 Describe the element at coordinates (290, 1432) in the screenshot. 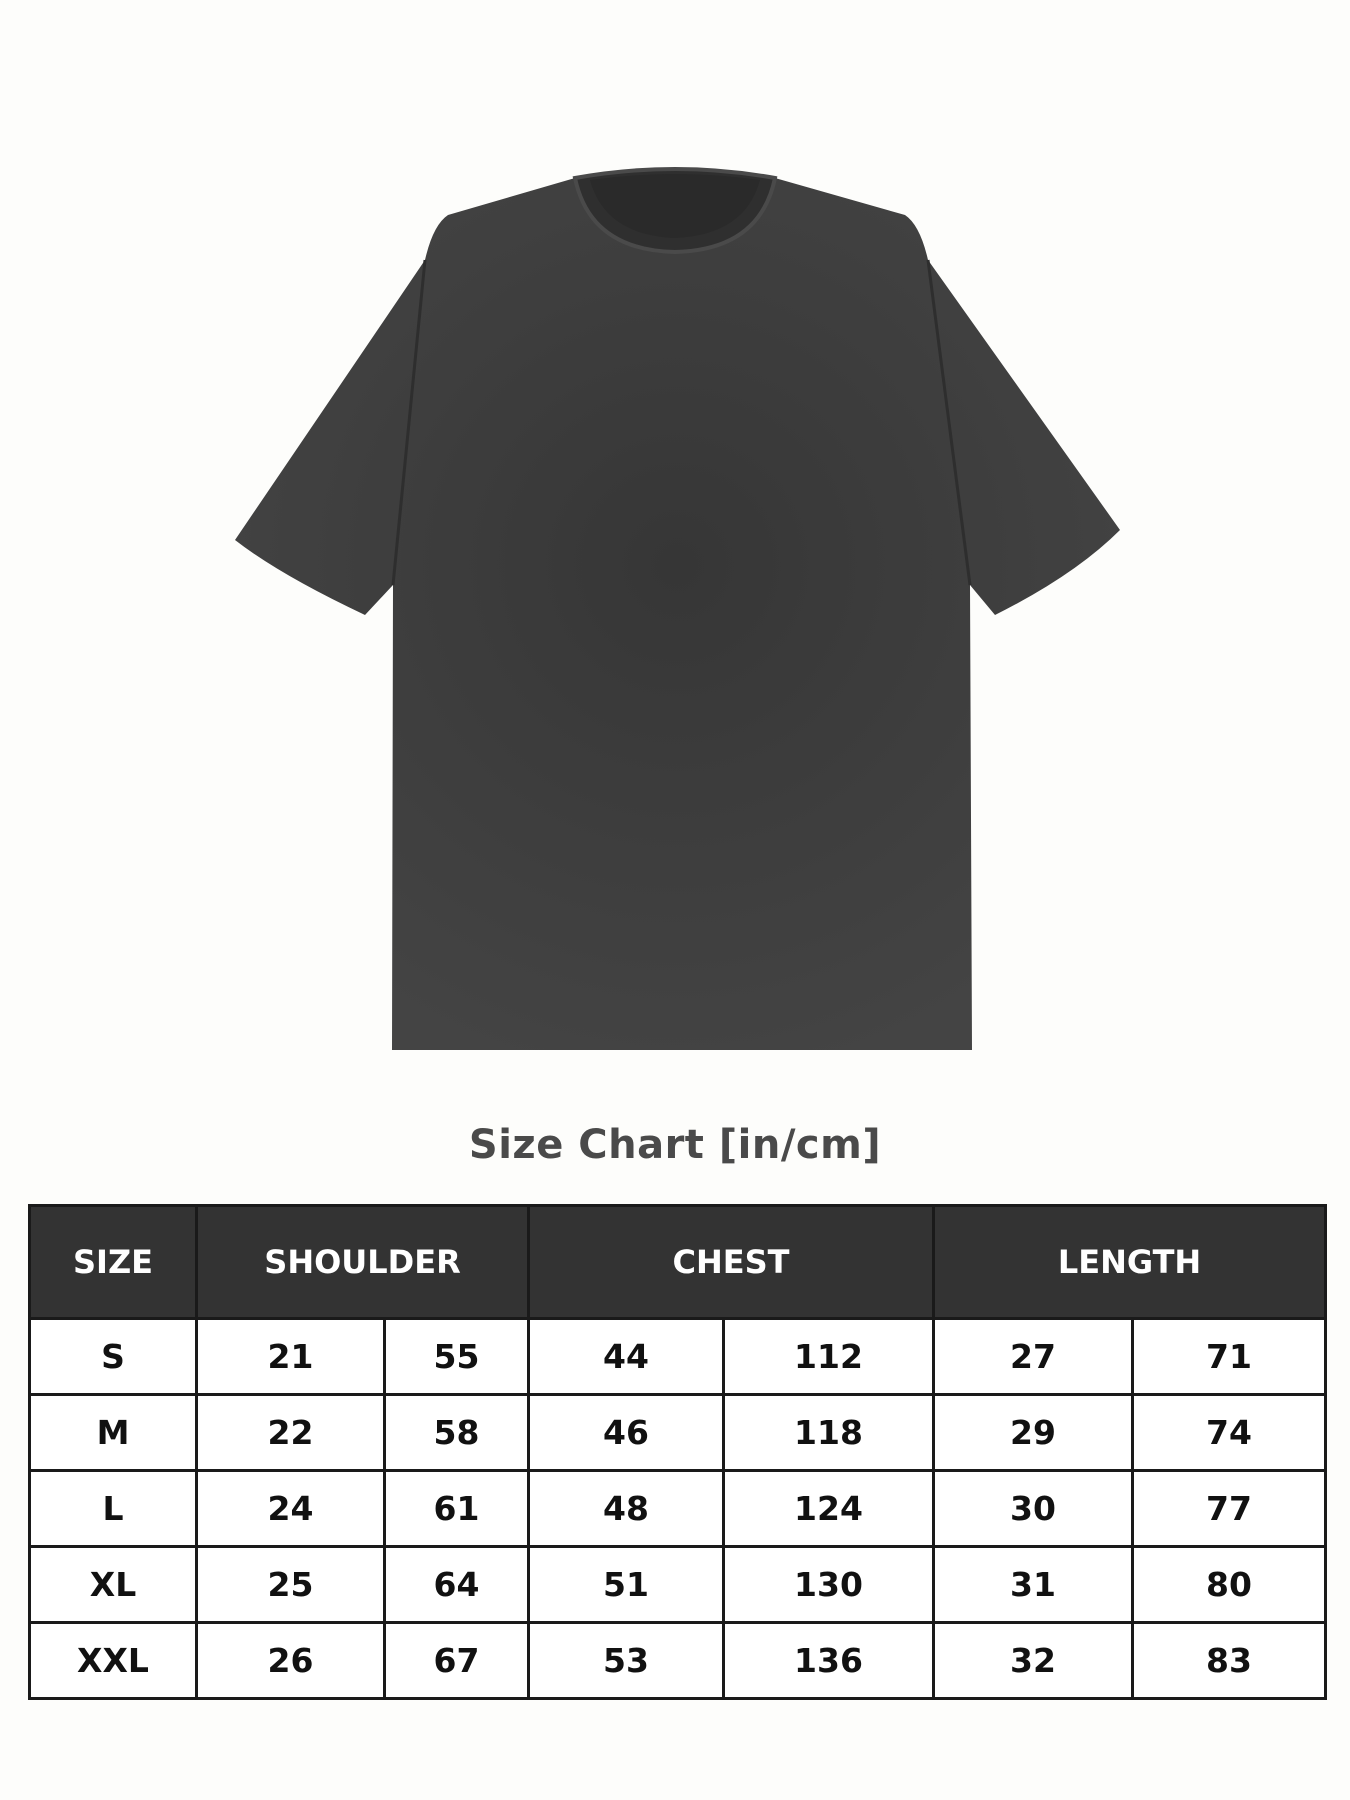

I see `cell-shoulder-in: 22` at that location.